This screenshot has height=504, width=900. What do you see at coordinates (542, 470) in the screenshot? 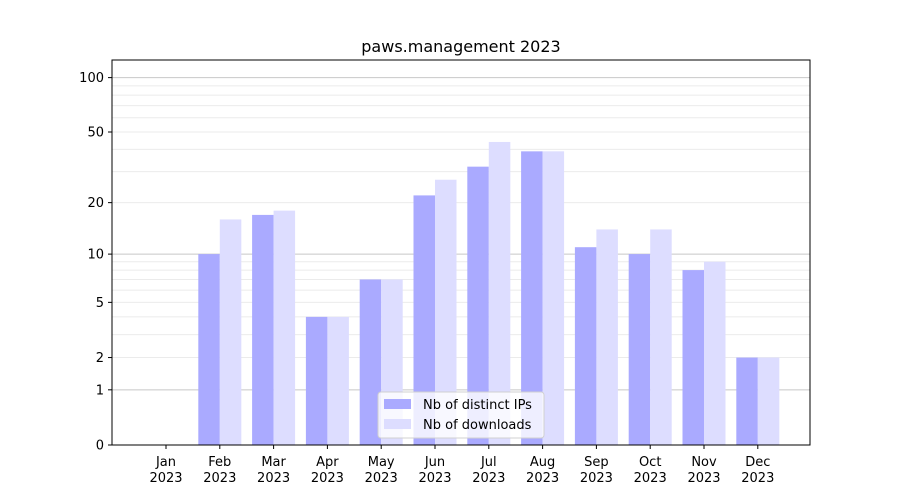
I see `x-tick-label: Aug 2023` at bounding box center [542, 470].